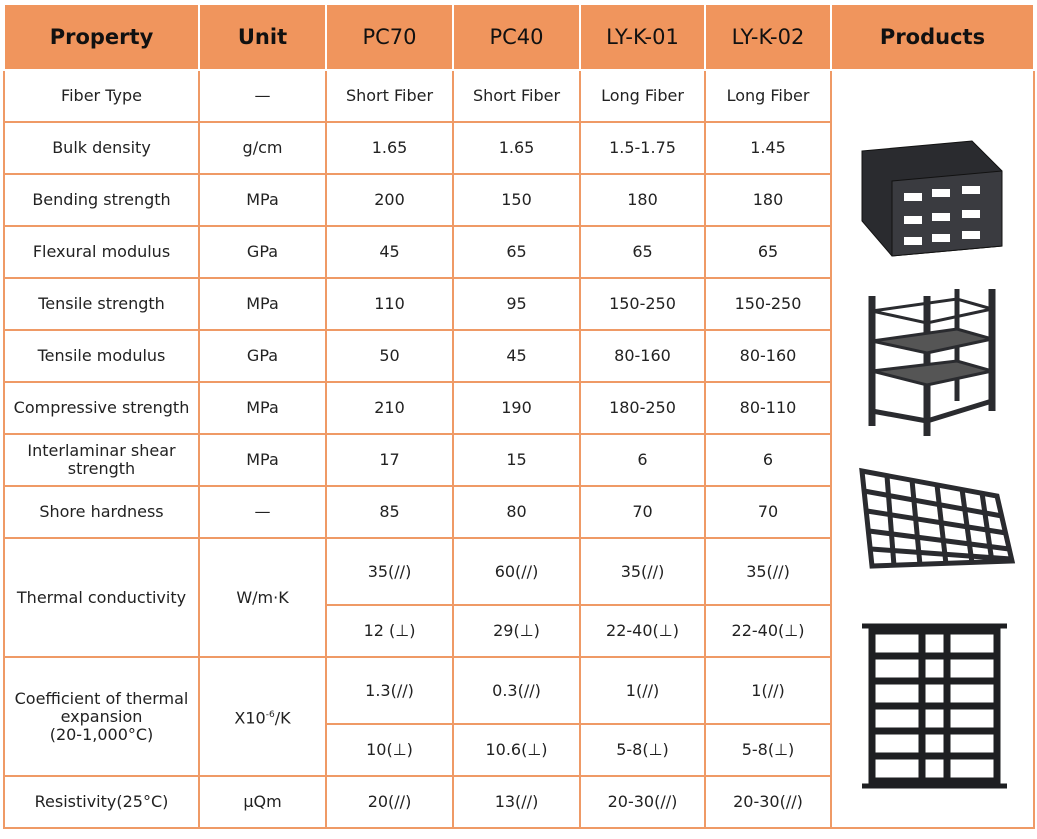  What do you see at coordinates (262, 148) in the screenshot?
I see `unit-cell: g/cm` at bounding box center [262, 148].